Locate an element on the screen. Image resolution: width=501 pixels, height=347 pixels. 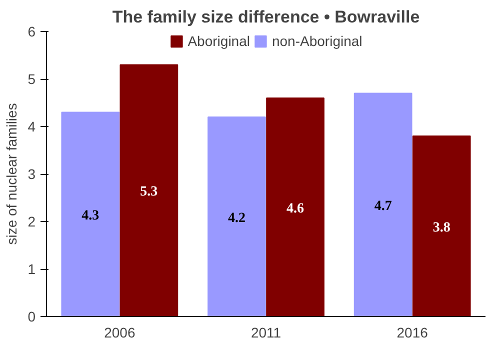
y-axis-title: size of nuclear families is located at coordinates (12, 174).